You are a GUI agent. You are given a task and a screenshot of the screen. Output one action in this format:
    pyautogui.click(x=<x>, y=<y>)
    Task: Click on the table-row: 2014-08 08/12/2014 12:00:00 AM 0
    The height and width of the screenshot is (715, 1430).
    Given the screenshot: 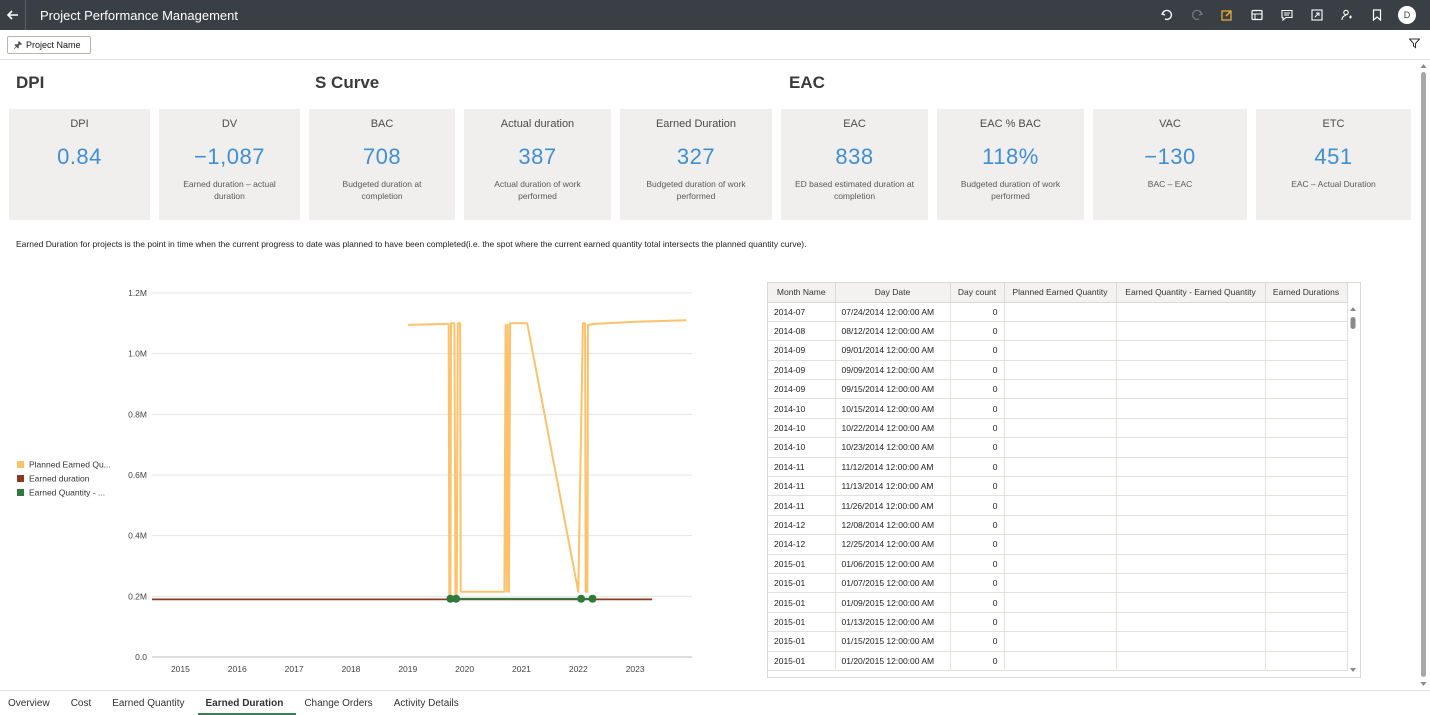 What is the action you would take?
    pyautogui.click(x=1058, y=331)
    